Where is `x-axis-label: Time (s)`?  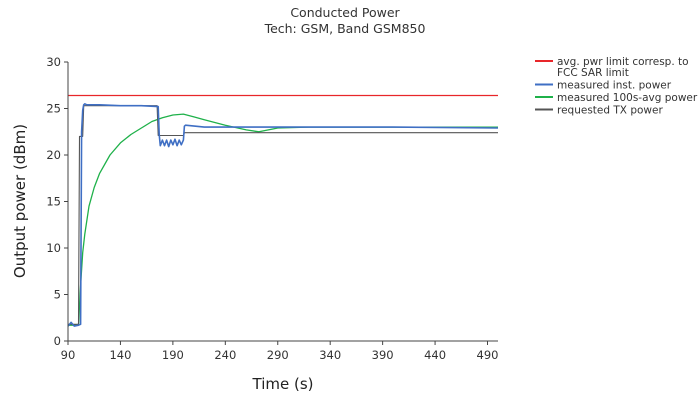 x-axis-label: Time (s) is located at coordinates (283, 384).